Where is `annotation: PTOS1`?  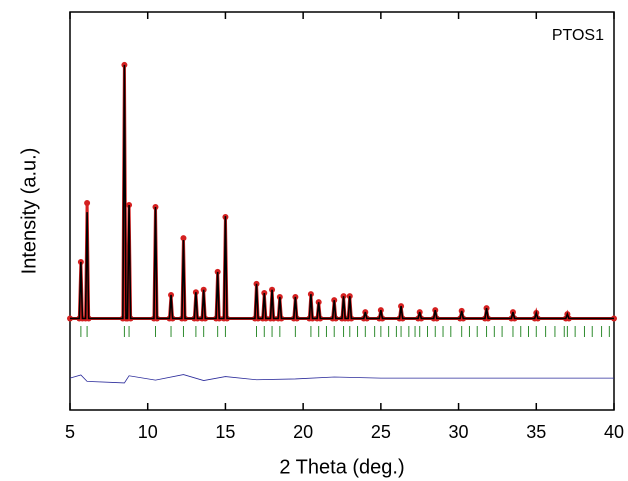 annotation: PTOS1 is located at coordinates (578, 35).